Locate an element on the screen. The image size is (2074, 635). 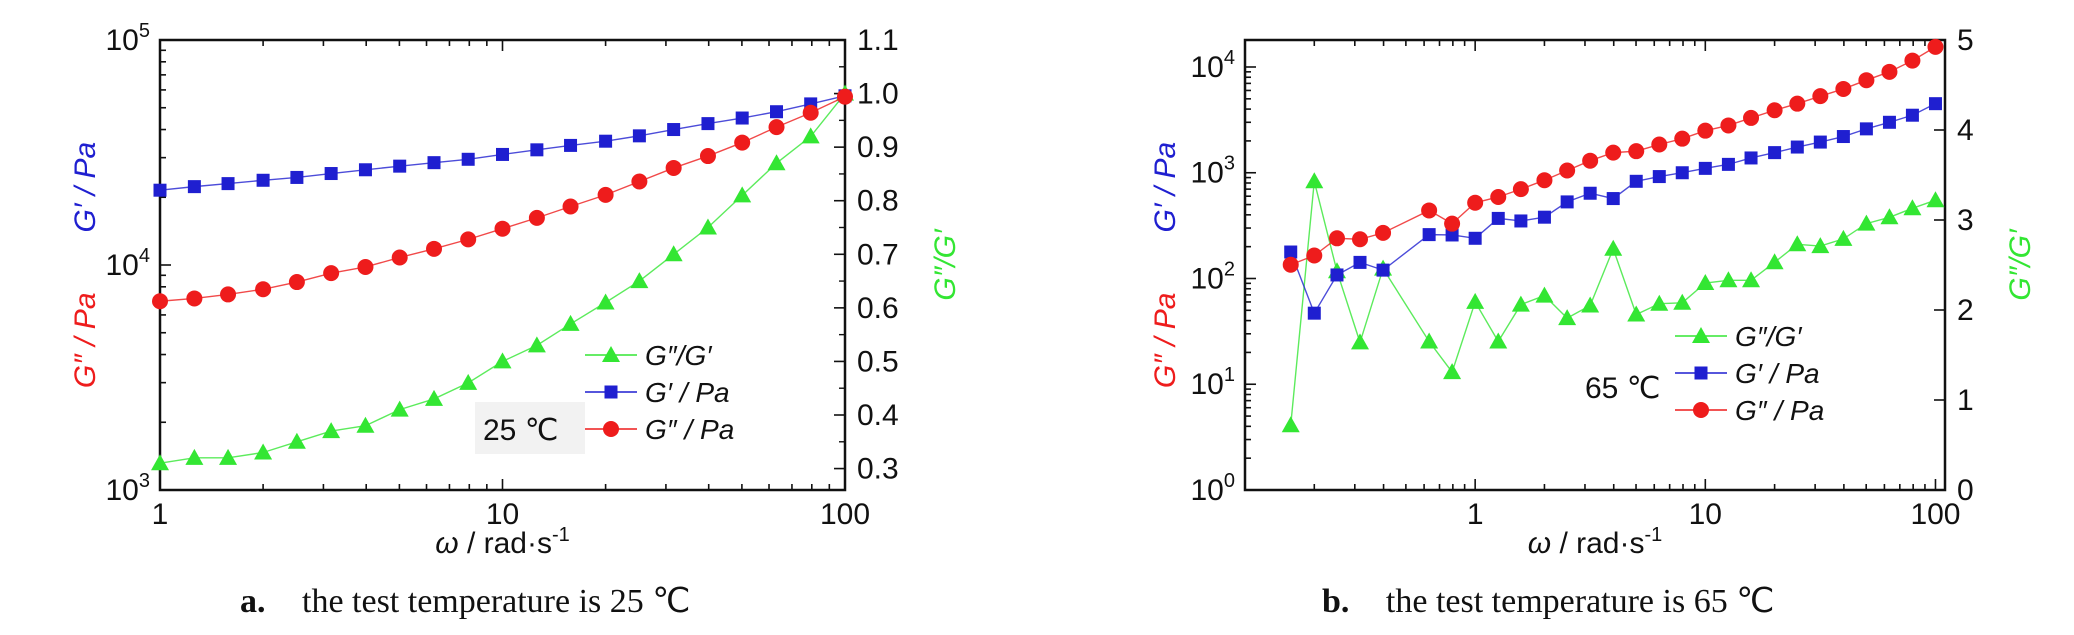
annotation-background is located at coordinates (530, 428).